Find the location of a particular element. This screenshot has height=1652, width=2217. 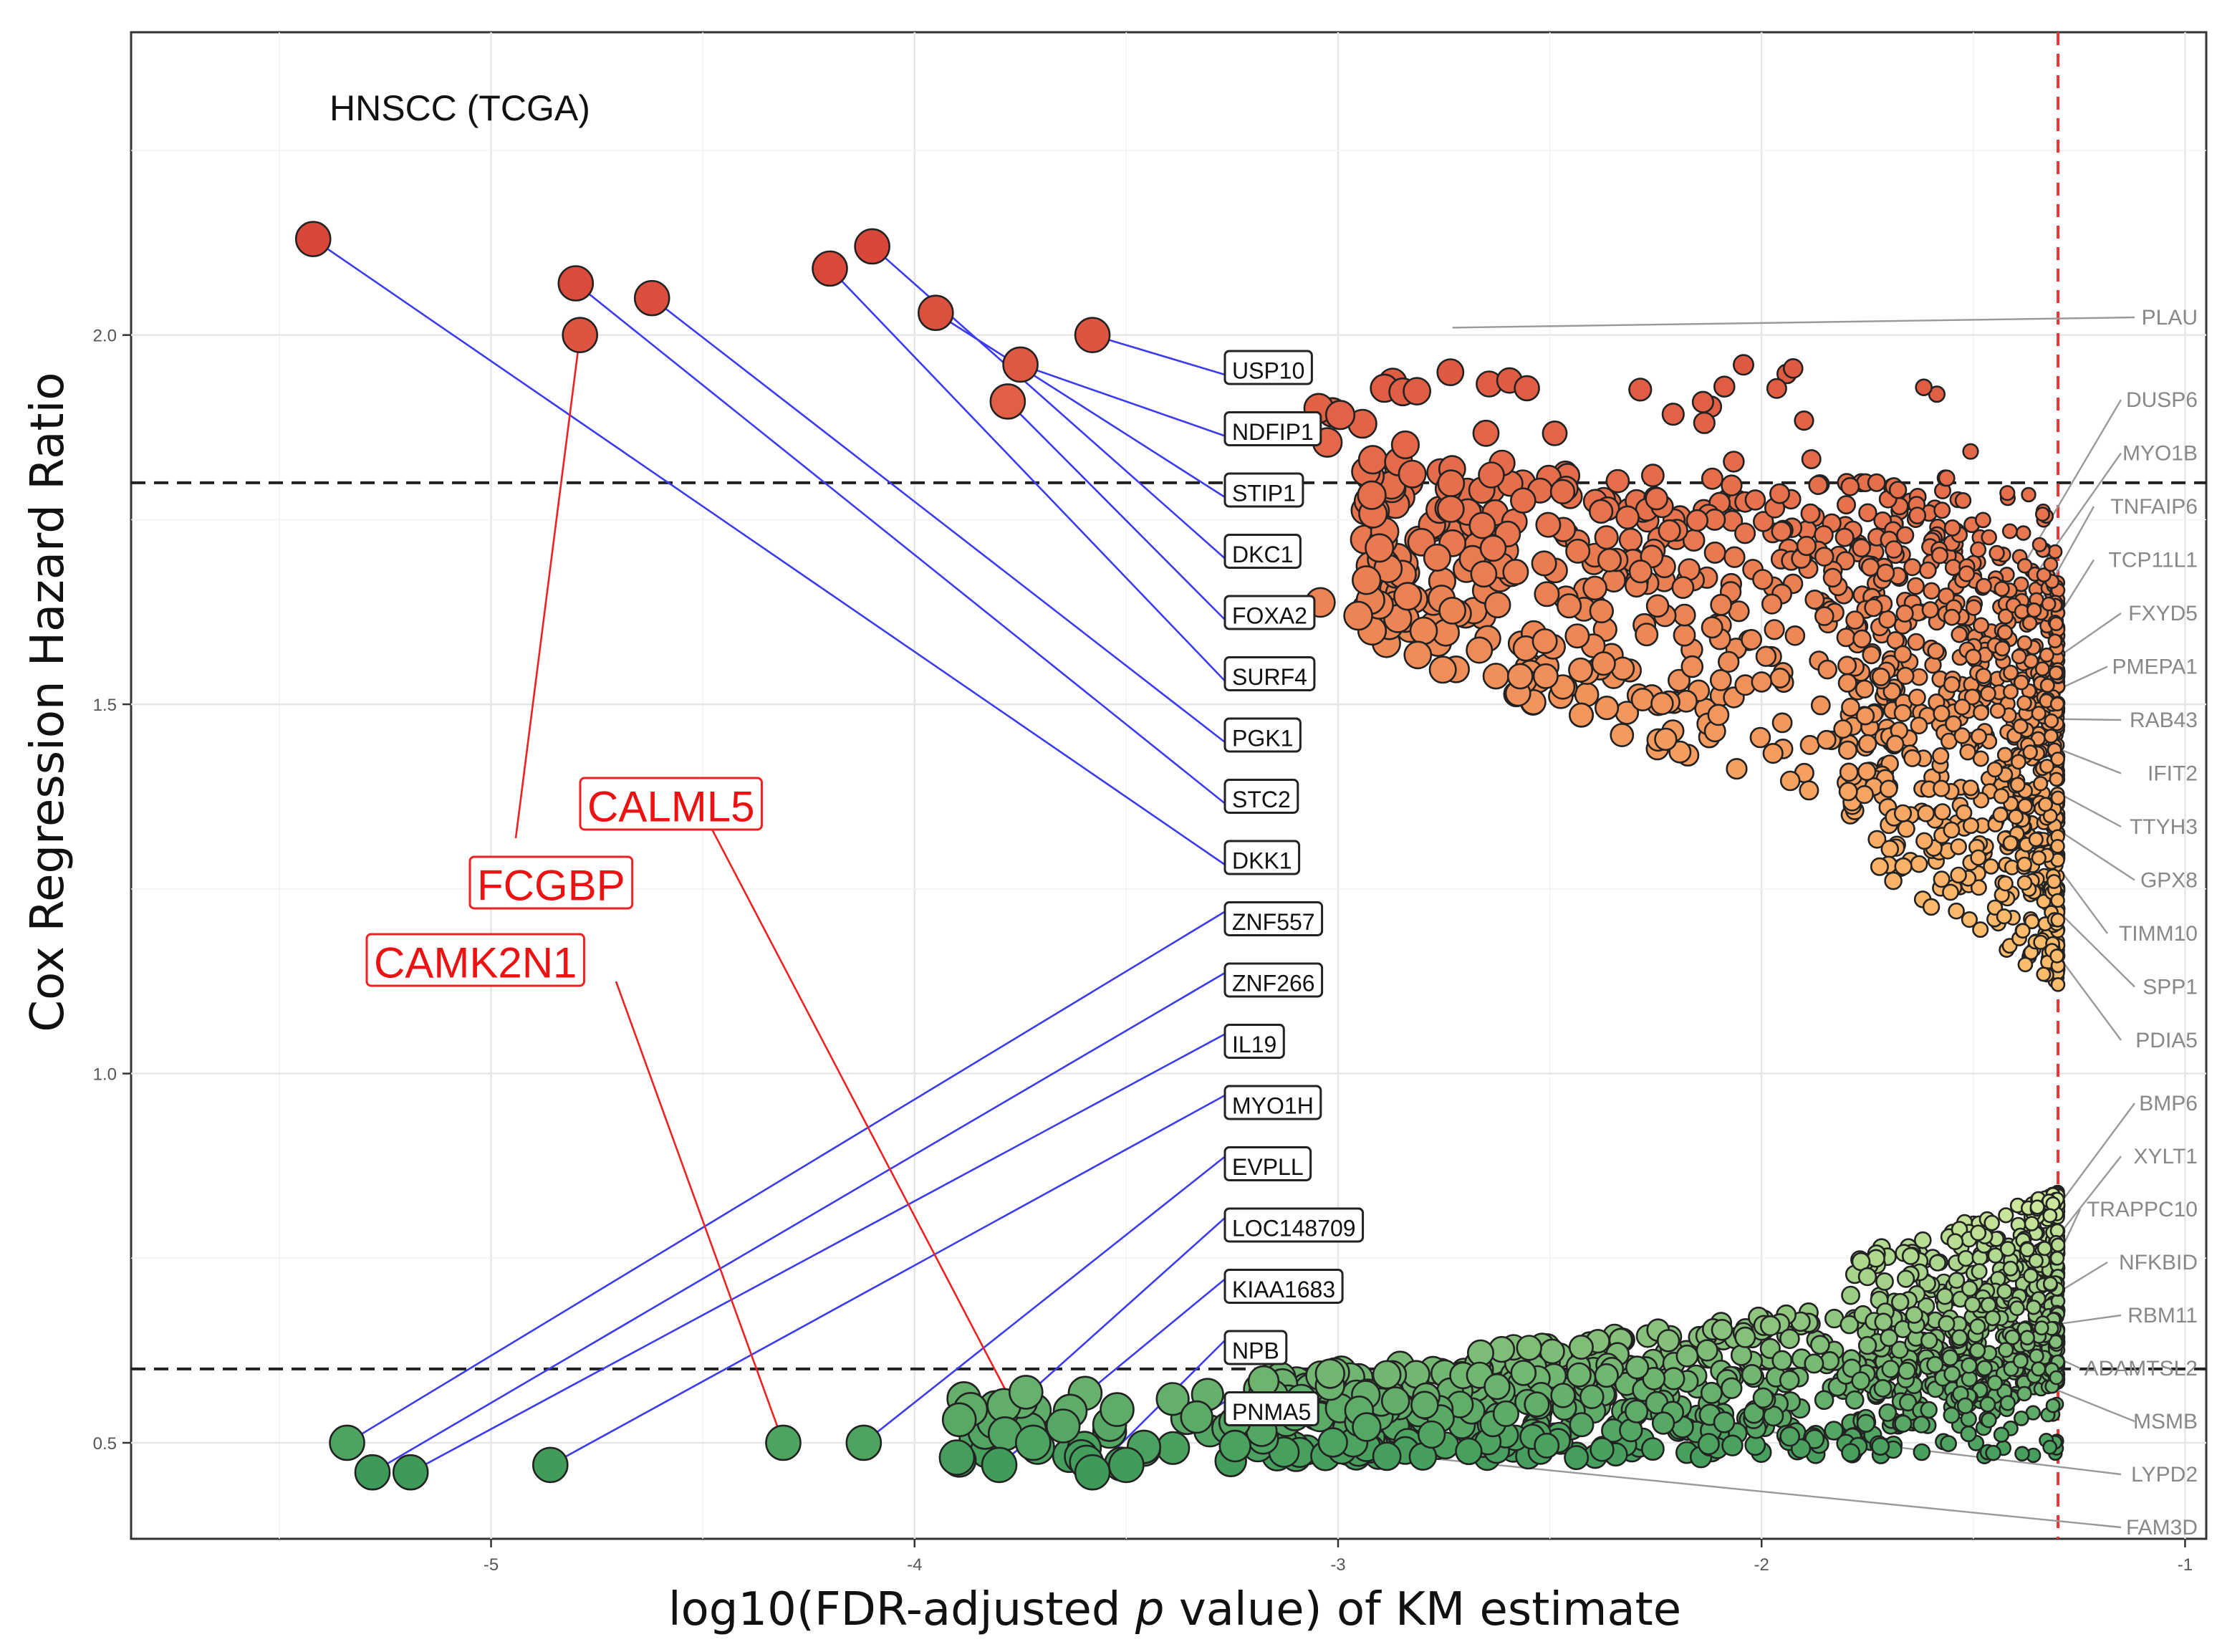

right-gene-label: BMP6 is located at coordinates (2168, 1103).